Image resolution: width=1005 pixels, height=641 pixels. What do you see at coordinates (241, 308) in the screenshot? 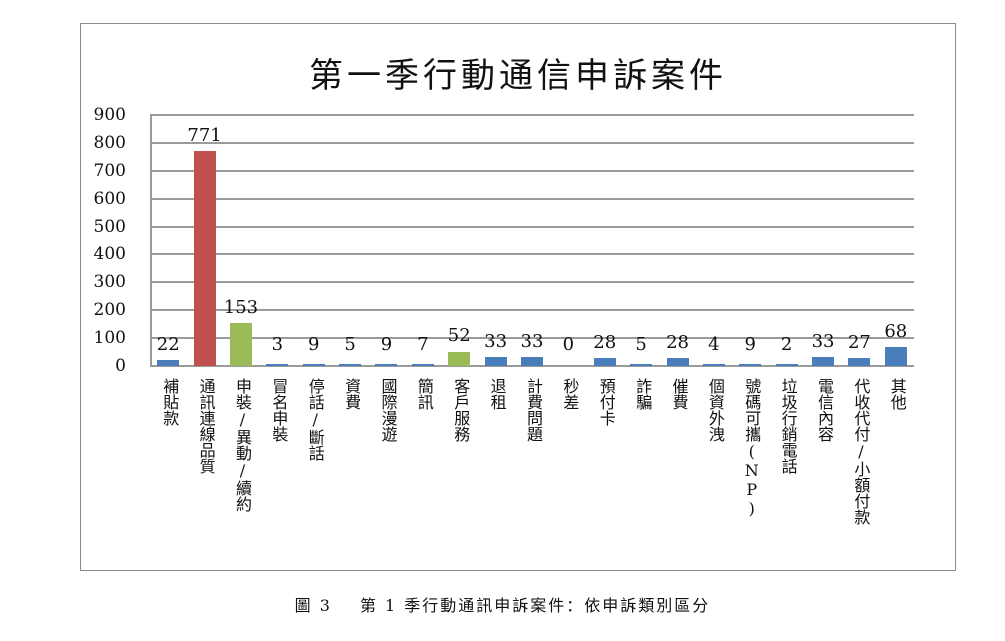
I see `value-label: 153` at bounding box center [241, 308].